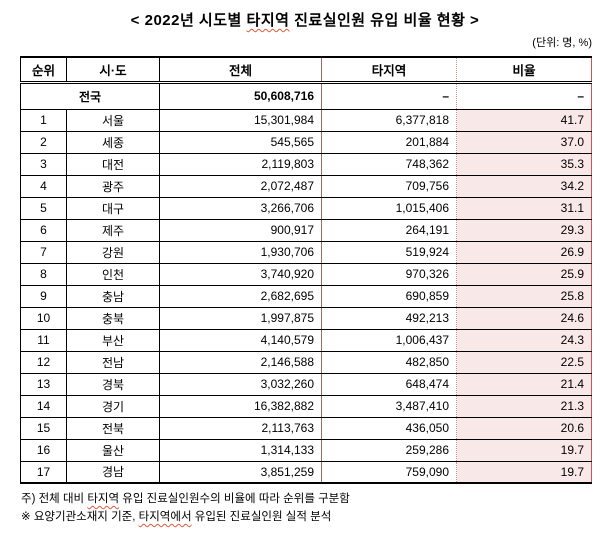 This screenshot has height=534, width=610. I want to click on region-cell: 충남, so click(113, 296).